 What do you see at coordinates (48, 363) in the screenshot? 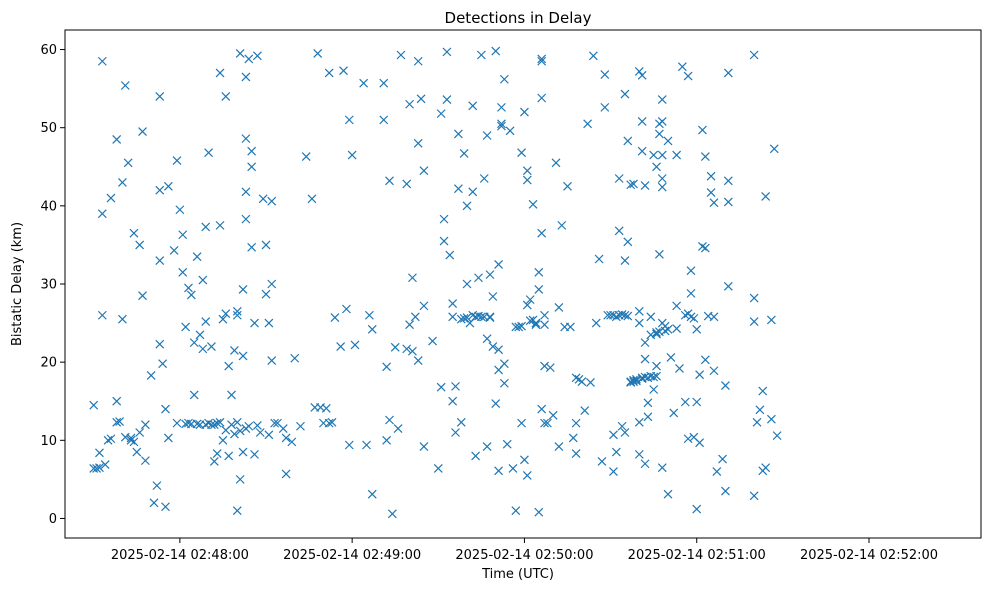
I see `y-tick-label: 20` at bounding box center [48, 363].